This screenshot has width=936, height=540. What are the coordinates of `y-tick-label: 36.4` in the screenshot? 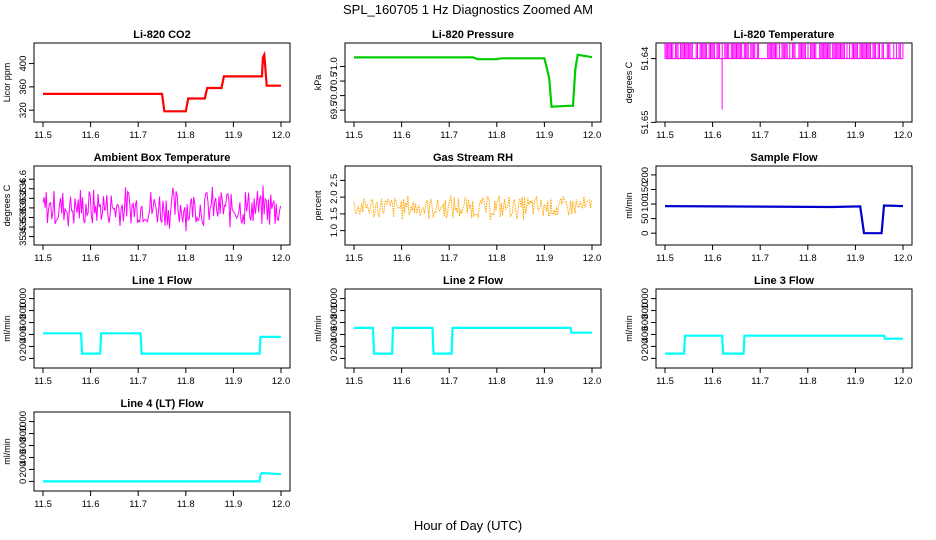 It's located at (23, 189).